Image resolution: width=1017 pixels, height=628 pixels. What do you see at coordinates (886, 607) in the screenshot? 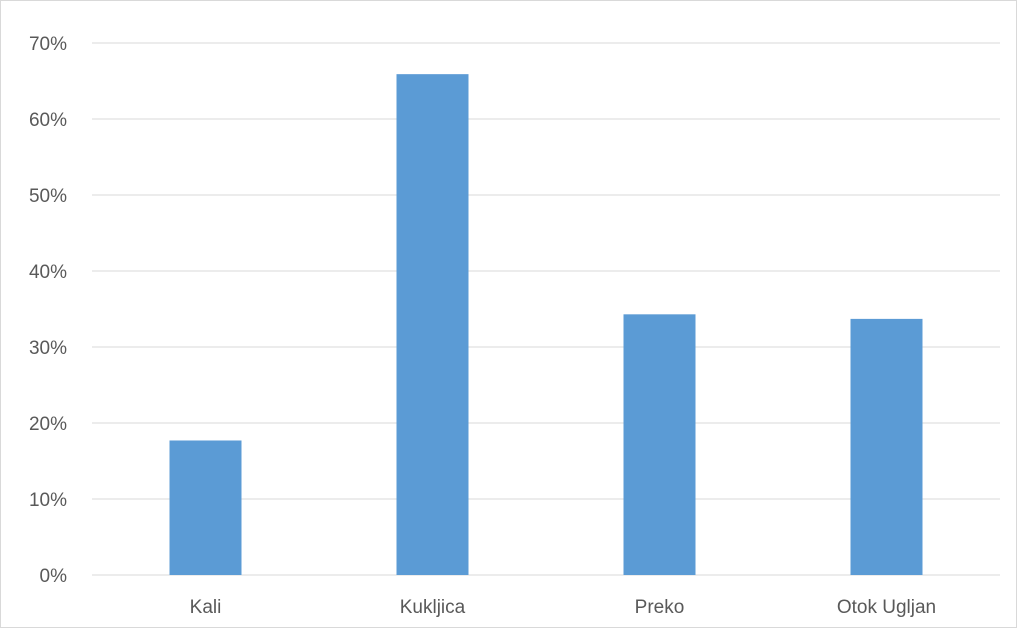
I see `x-tick-label: Otok Ugljan` at bounding box center [886, 607].